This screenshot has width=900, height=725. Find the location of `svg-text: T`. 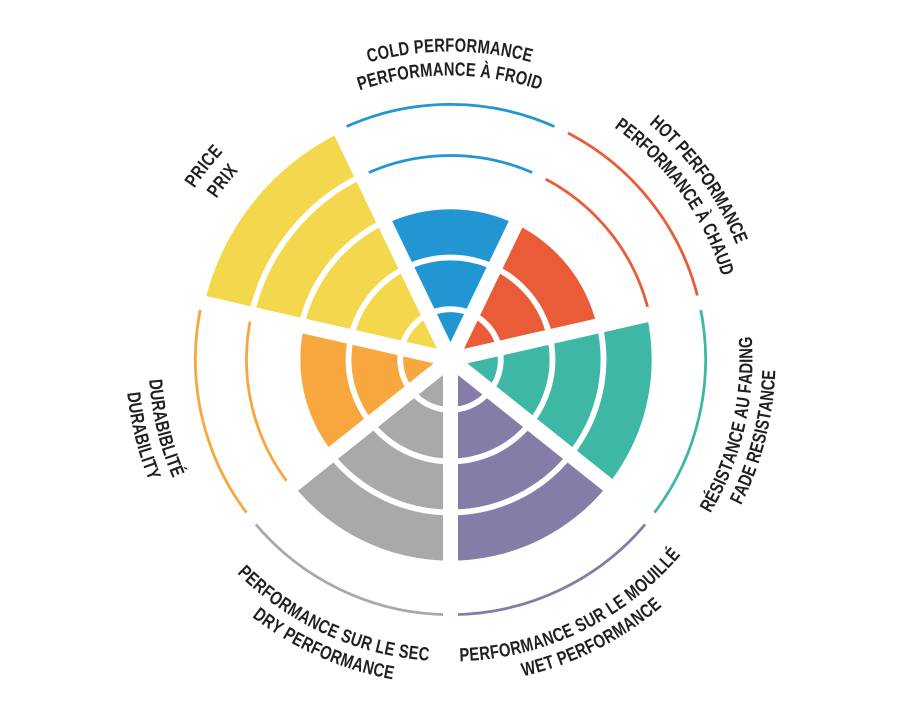

svg-text: T is located at coordinates (764, 415).